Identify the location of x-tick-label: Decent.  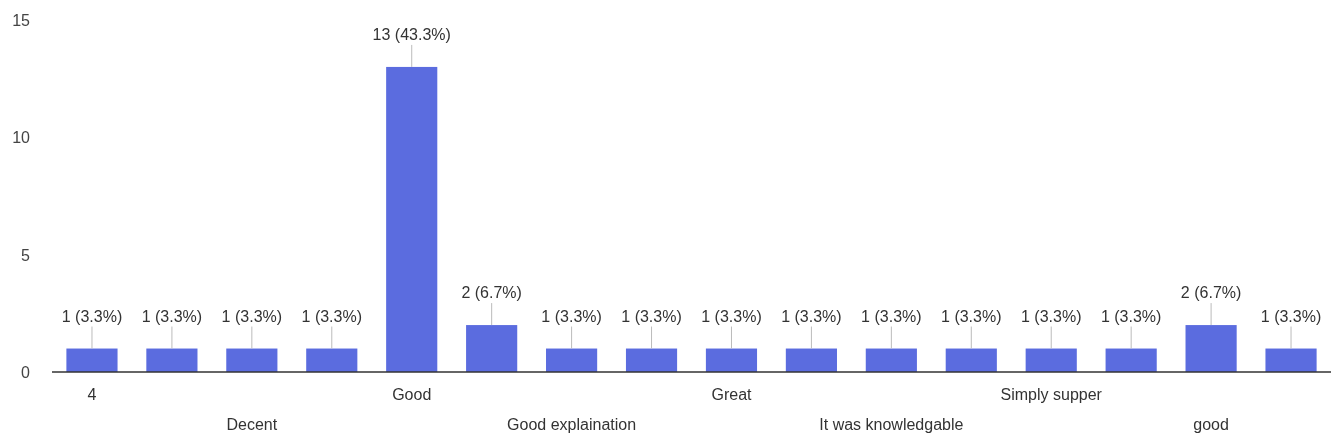
(252, 424).